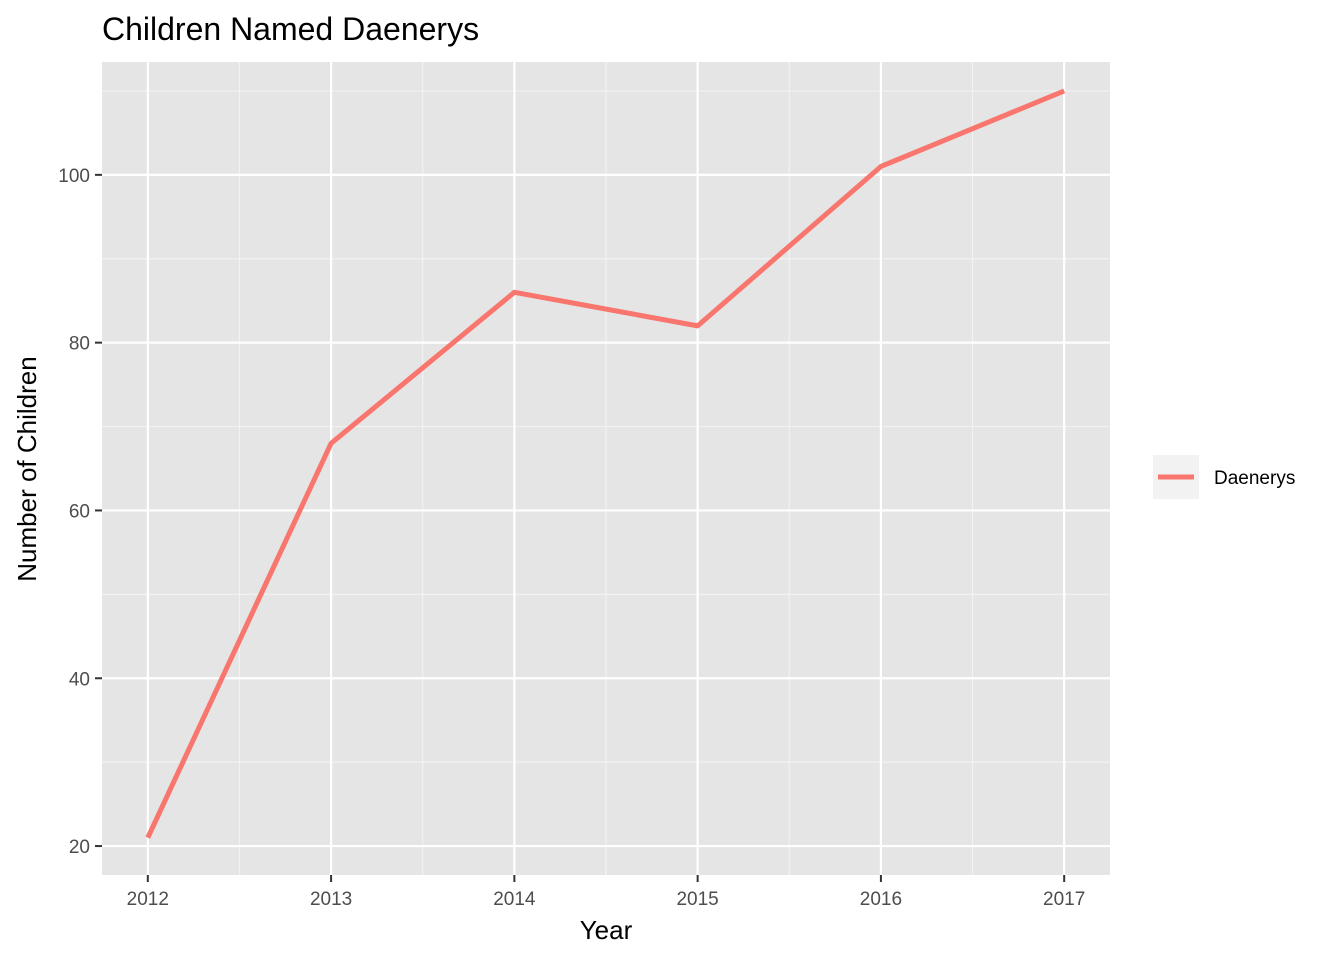 The width and height of the screenshot is (1344, 960). What do you see at coordinates (79, 847) in the screenshot?
I see `y-tick-label: 20` at bounding box center [79, 847].